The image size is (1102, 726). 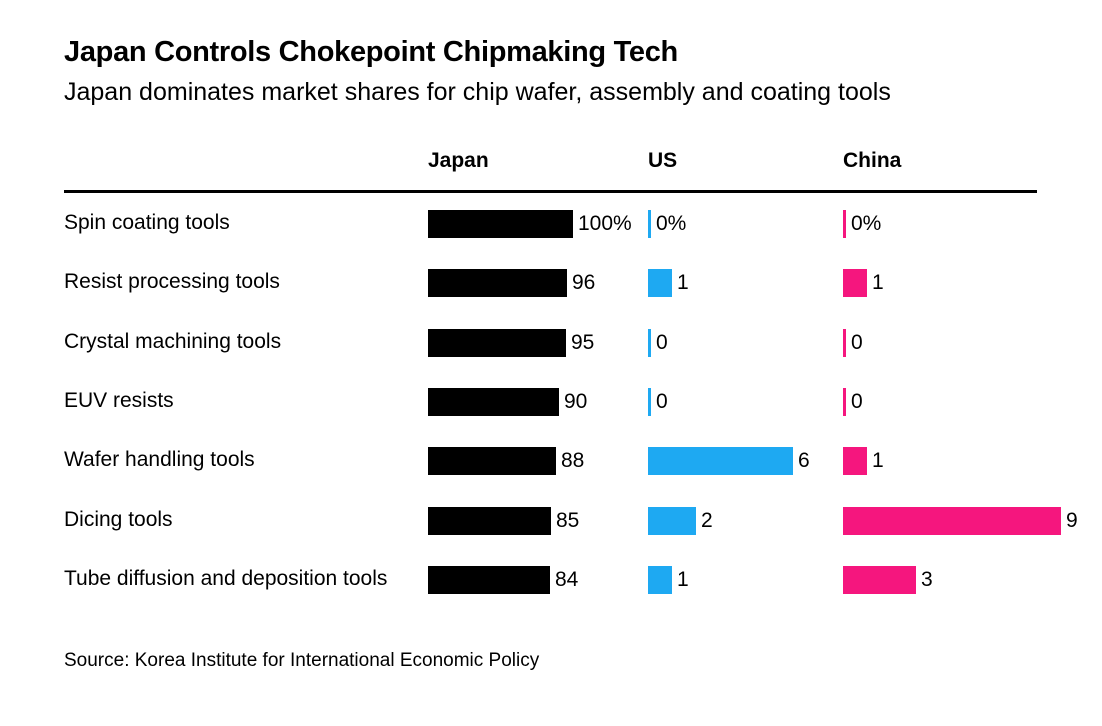 What do you see at coordinates (804, 460) in the screenshot?
I see `value-label-us: 6` at bounding box center [804, 460].